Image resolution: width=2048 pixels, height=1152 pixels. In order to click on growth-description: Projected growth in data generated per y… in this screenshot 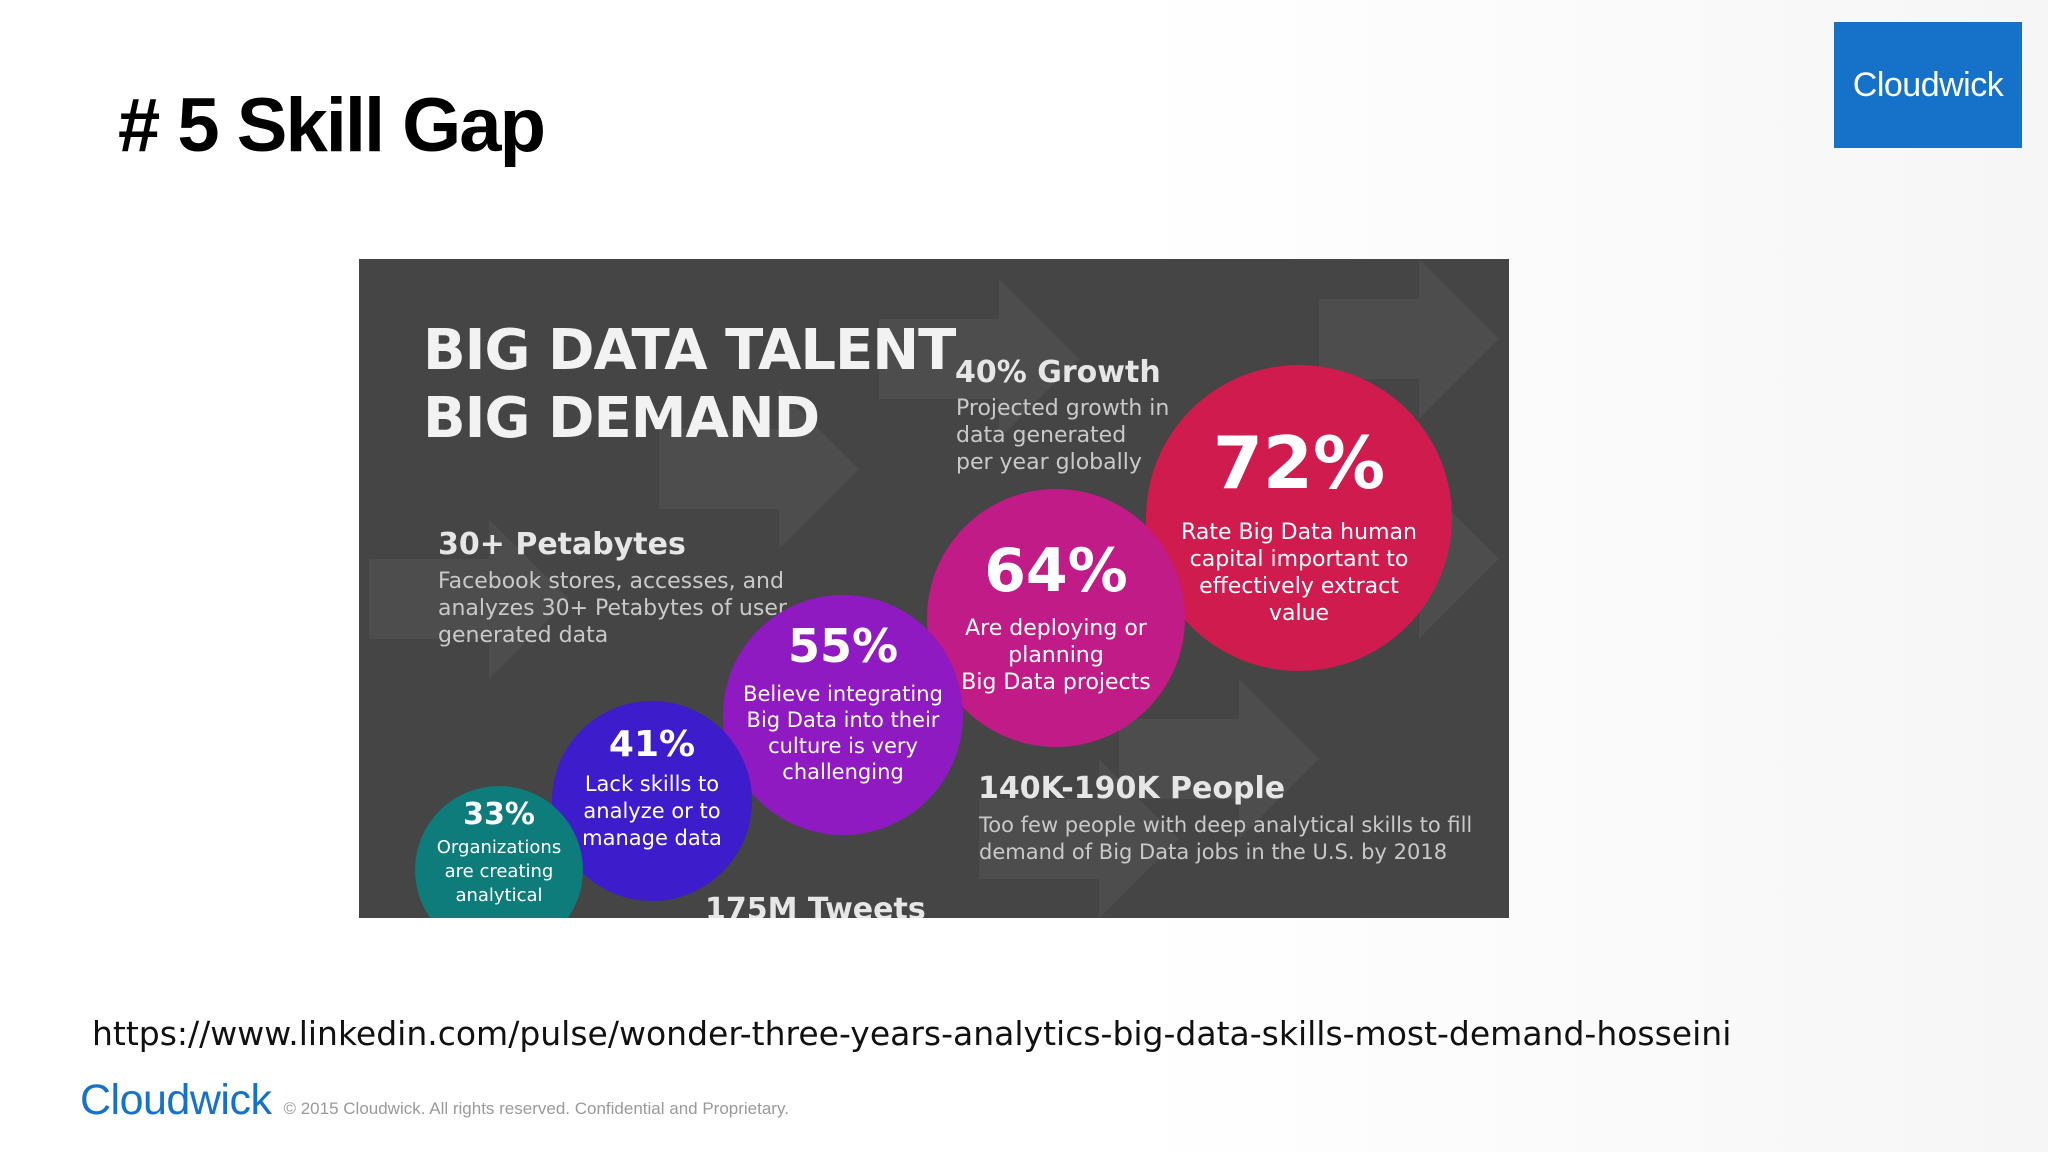, I will do `click(1062, 435)`.